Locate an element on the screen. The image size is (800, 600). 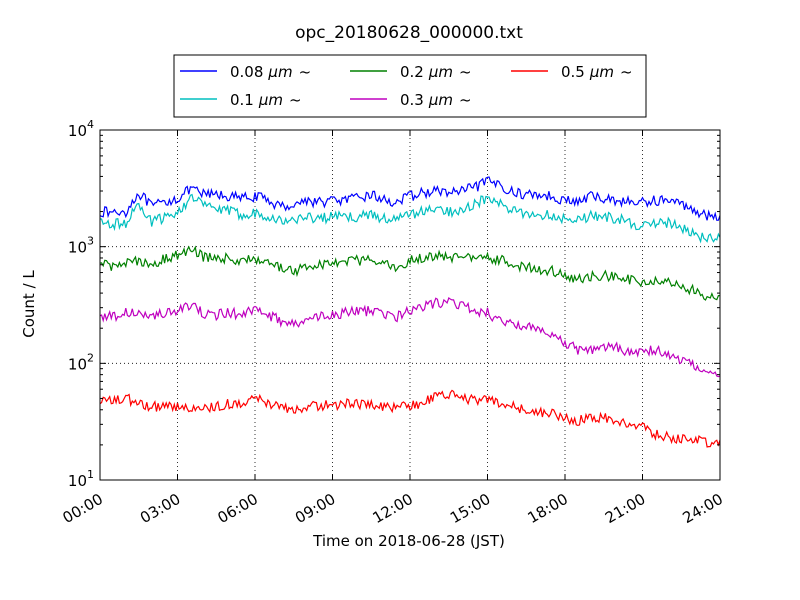
x-tick-label: 15:00 is located at coordinates (470, 508).